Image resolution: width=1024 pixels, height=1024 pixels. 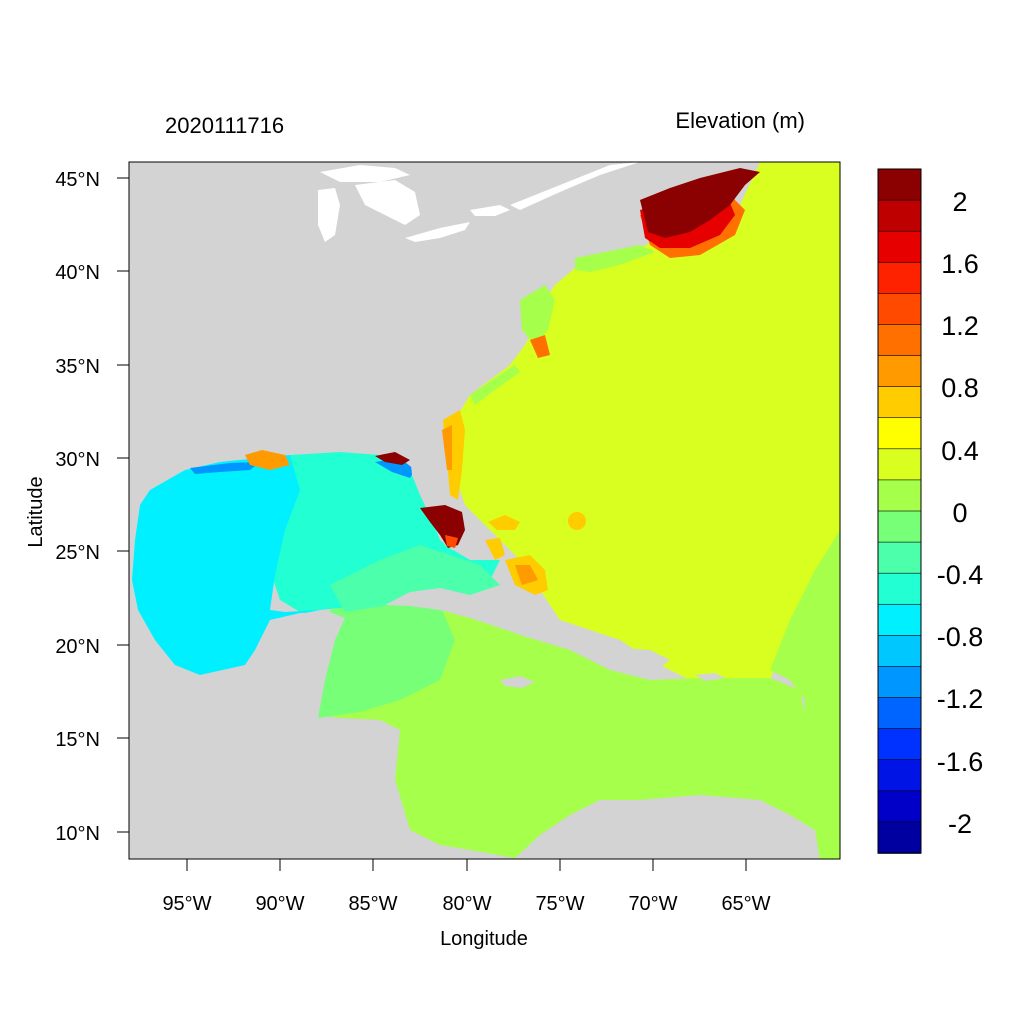 What do you see at coordinates (710, 677) in the screenshot?
I see `puerto-rico-land` at bounding box center [710, 677].